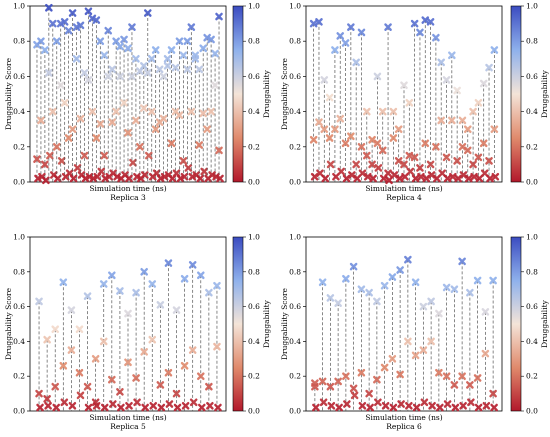 The width and height of the screenshot is (550, 437). I want to click on panel-caption: Replica 5, so click(128, 426).